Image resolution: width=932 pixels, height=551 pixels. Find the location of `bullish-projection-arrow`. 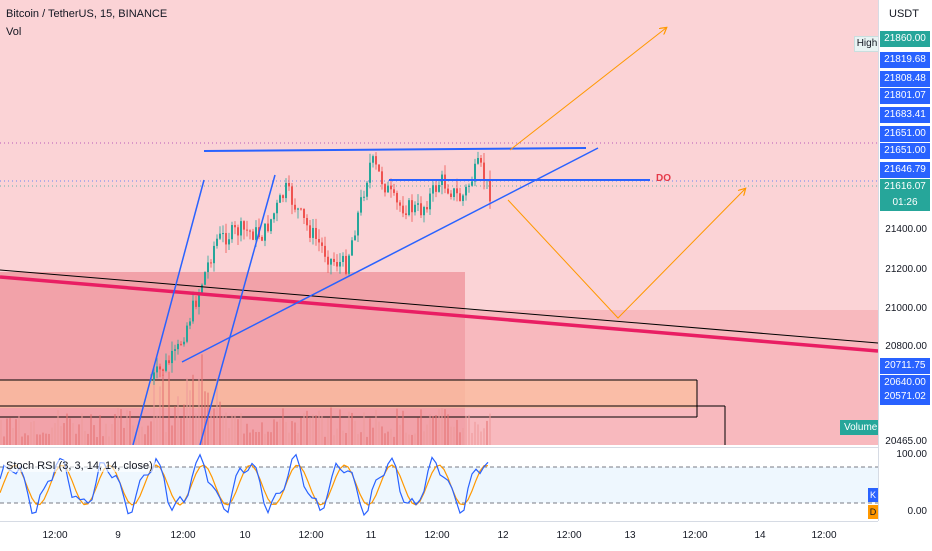

bullish-projection-arrow is located at coordinates (587, 89).